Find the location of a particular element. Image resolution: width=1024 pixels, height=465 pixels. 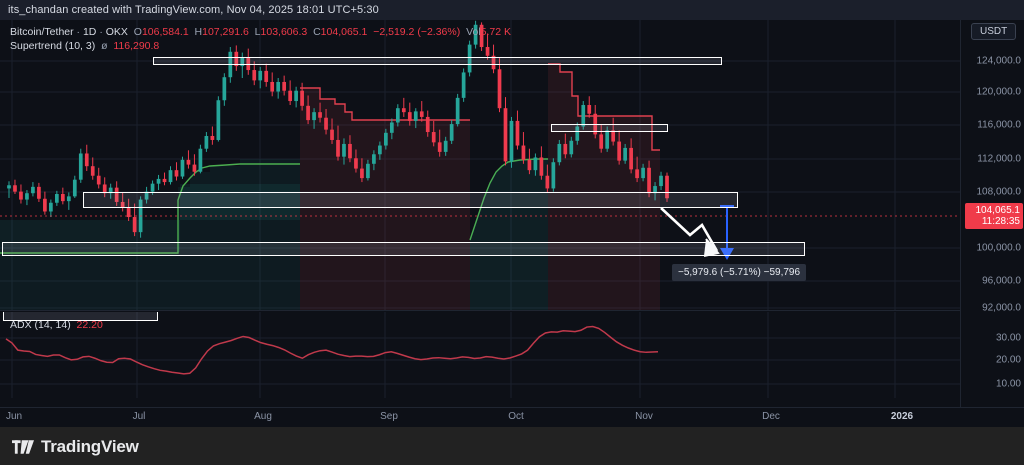

tradingview-logo: TradingView is located at coordinates (75, 447).